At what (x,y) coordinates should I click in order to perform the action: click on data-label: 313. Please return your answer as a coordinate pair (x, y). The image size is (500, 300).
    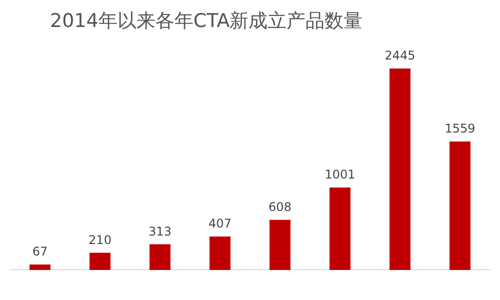
    Looking at the image, I should click on (160, 231).